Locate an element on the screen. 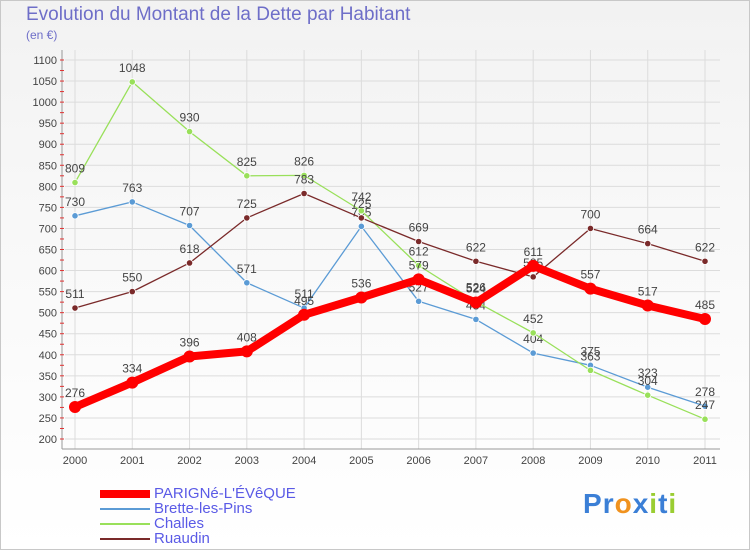 This screenshot has height=550, width=750. data-label: 825 is located at coordinates (247, 162).